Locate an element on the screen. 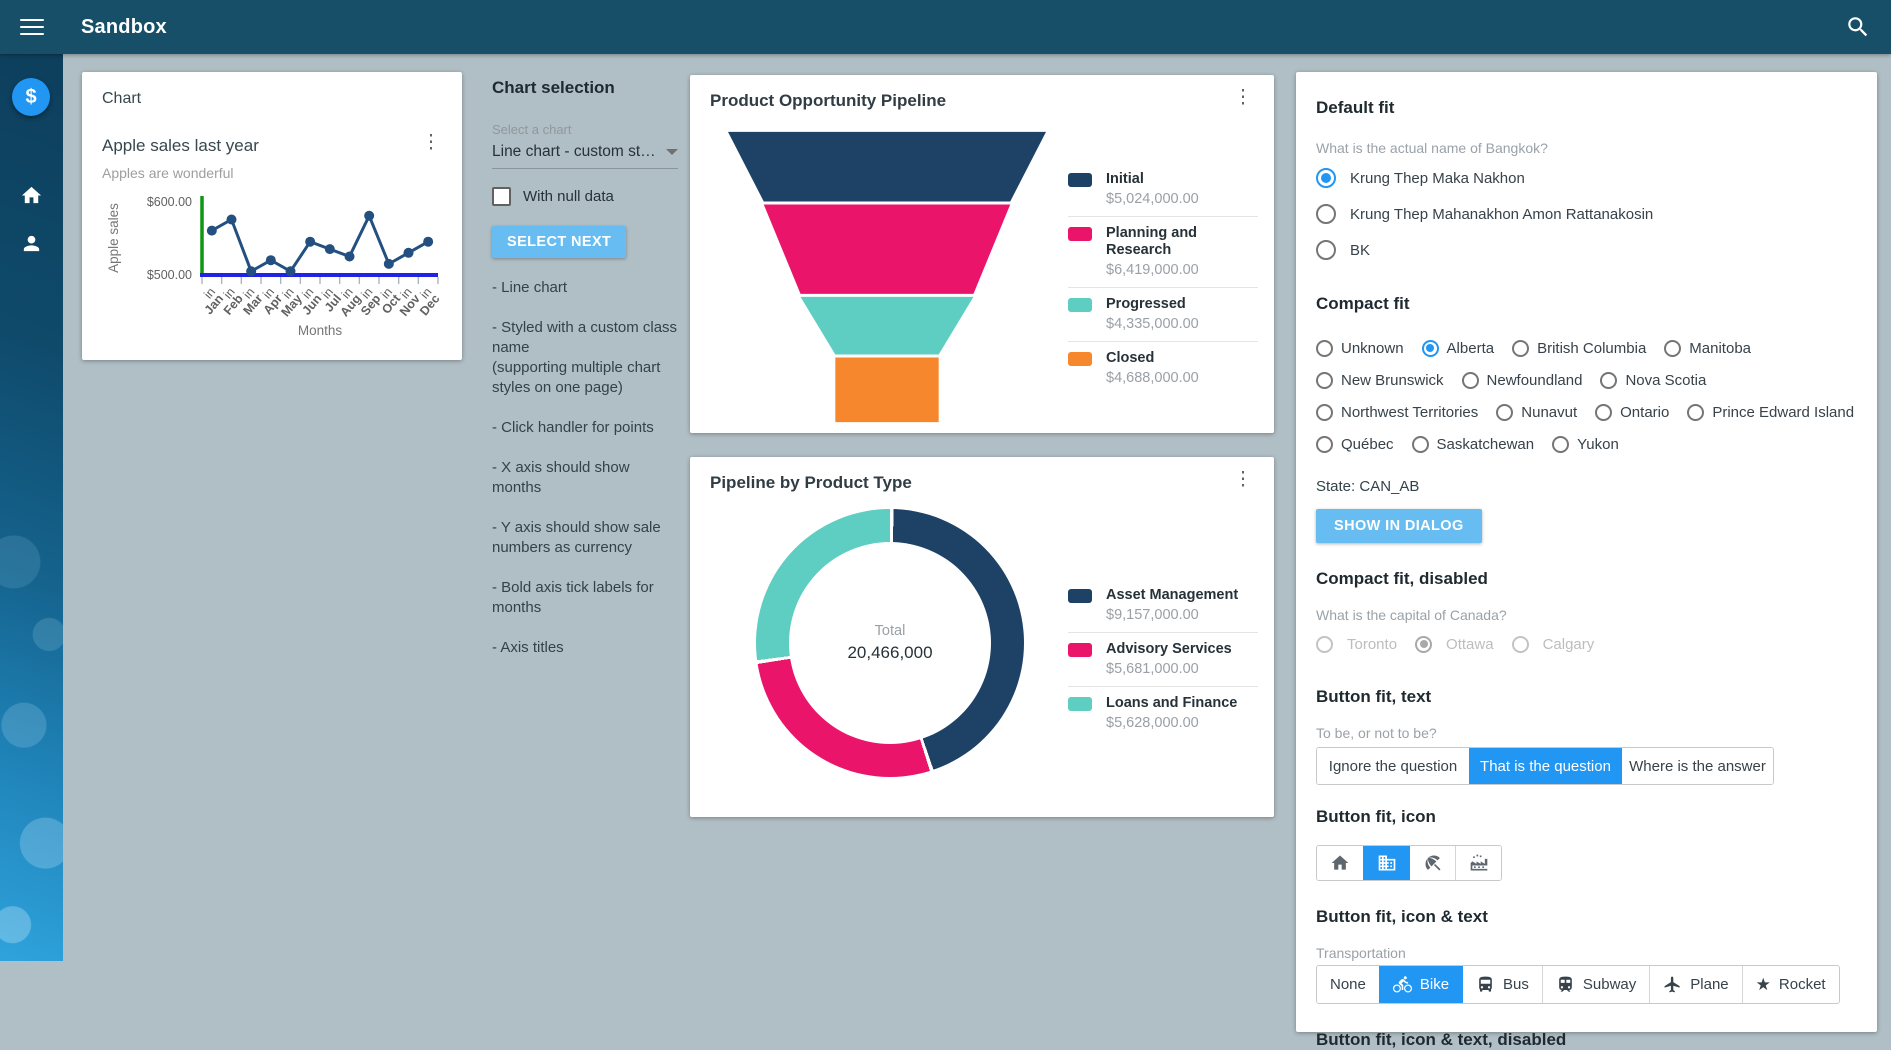 The height and width of the screenshot is (1050, 1891). radio-option: Saskatchewan is located at coordinates (1472, 444).